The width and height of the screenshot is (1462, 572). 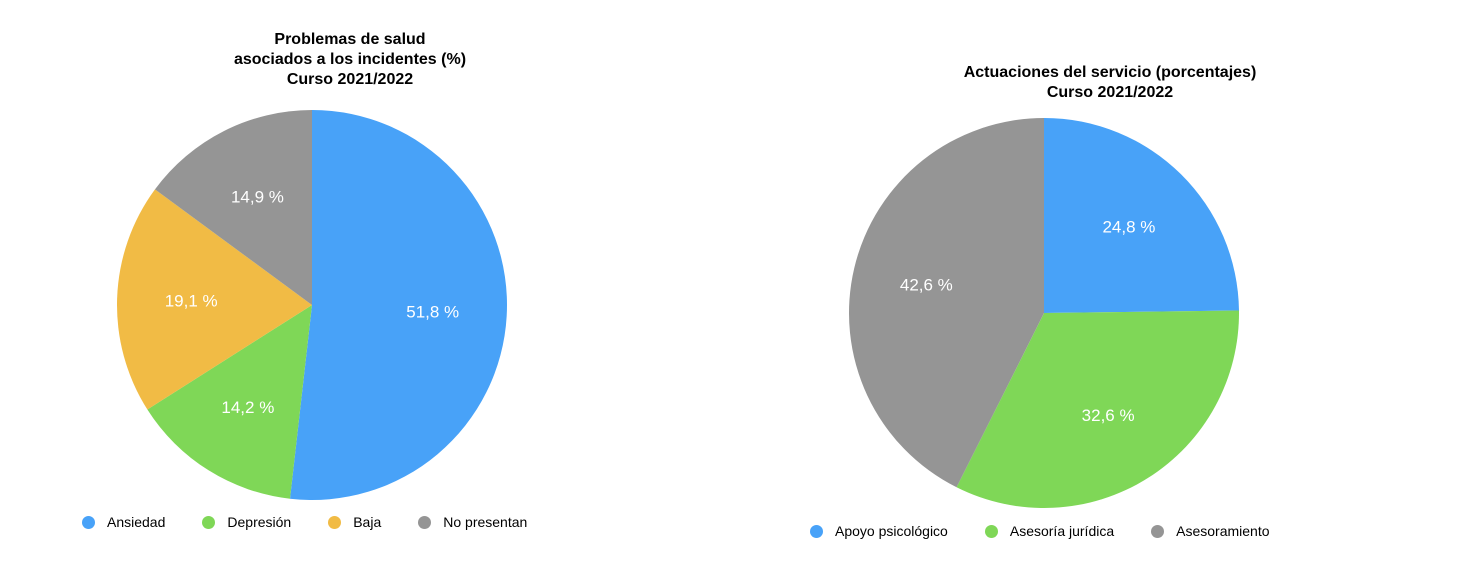 I want to click on pie-slice-baja, so click(x=214, y=299).